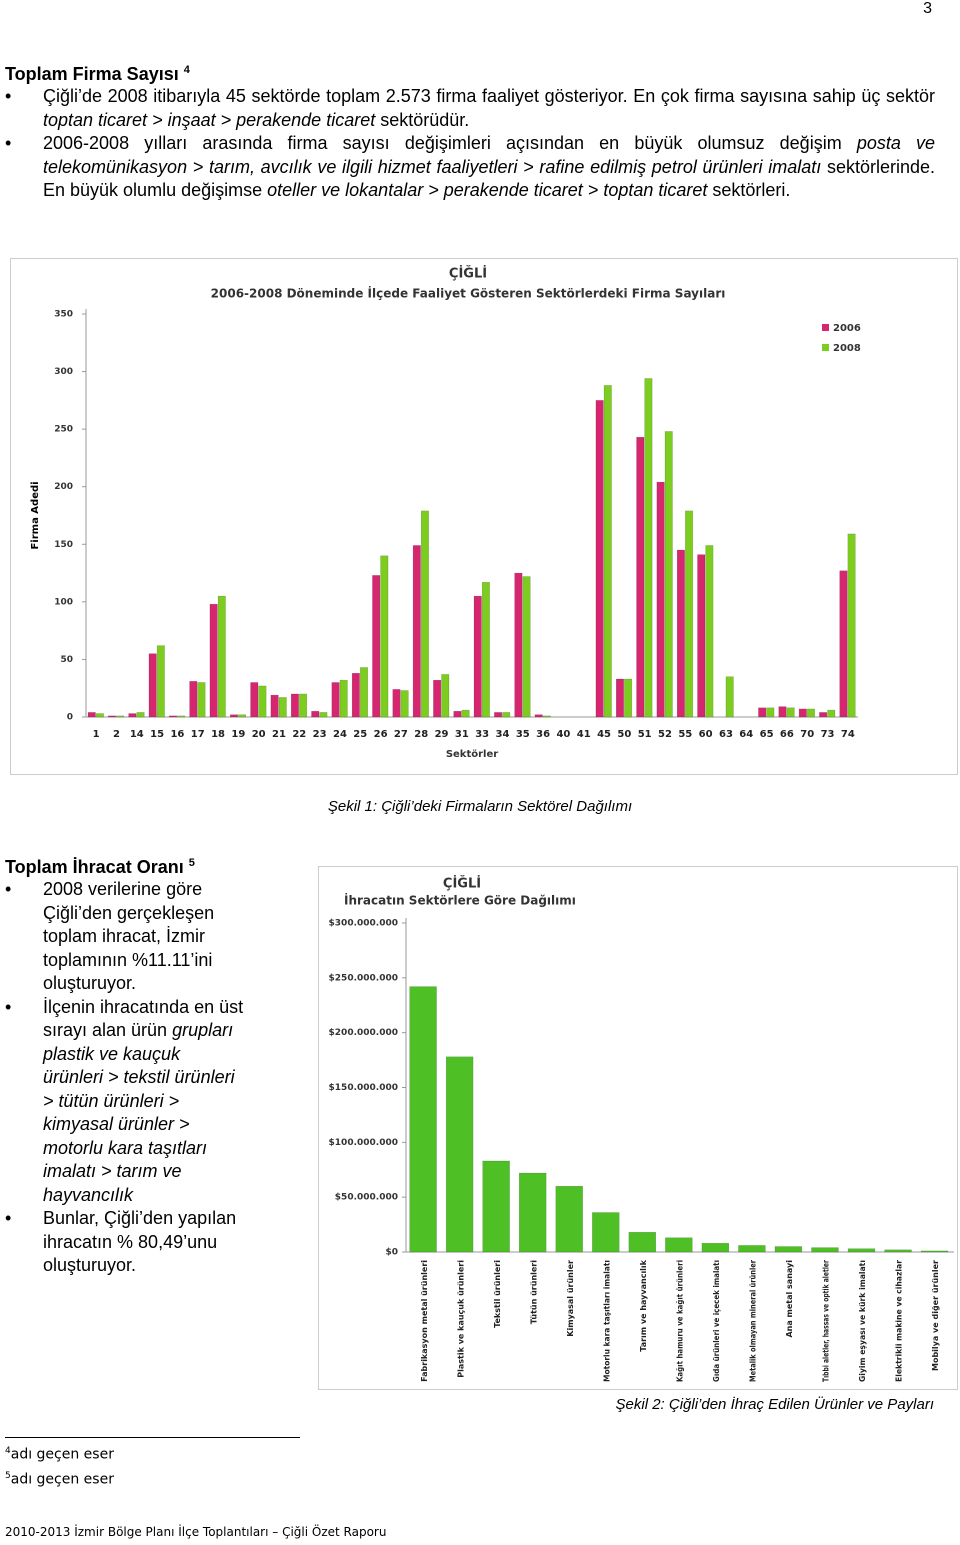  I want to click on x-tick-label: Tütün ürünleri, so click(533, 1292).